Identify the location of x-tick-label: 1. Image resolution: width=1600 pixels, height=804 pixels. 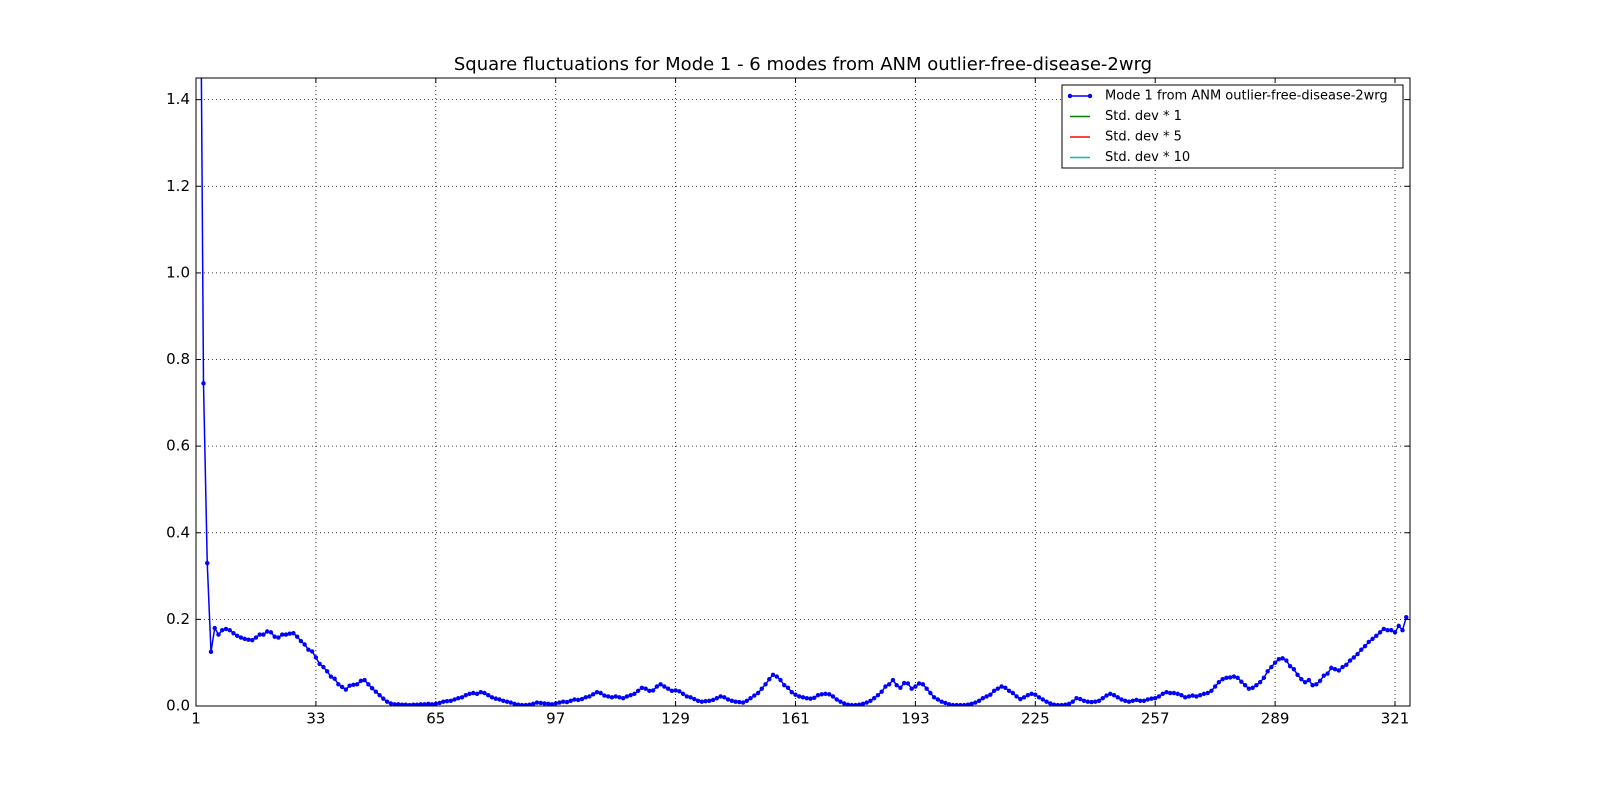
(196, 719).